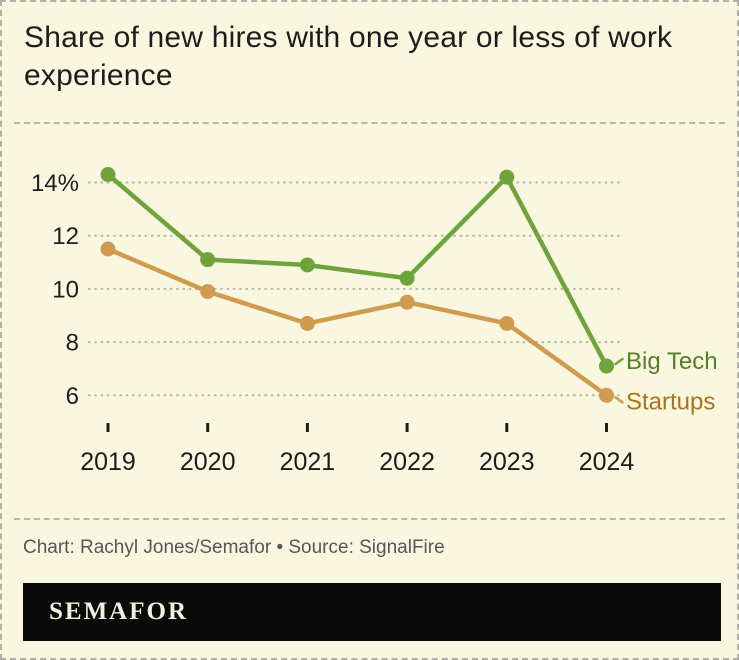  What do you see at coordinates (670, 401) in the screenshot?
I see `series-label-startups: Startups` at bounding box center [670, 401].